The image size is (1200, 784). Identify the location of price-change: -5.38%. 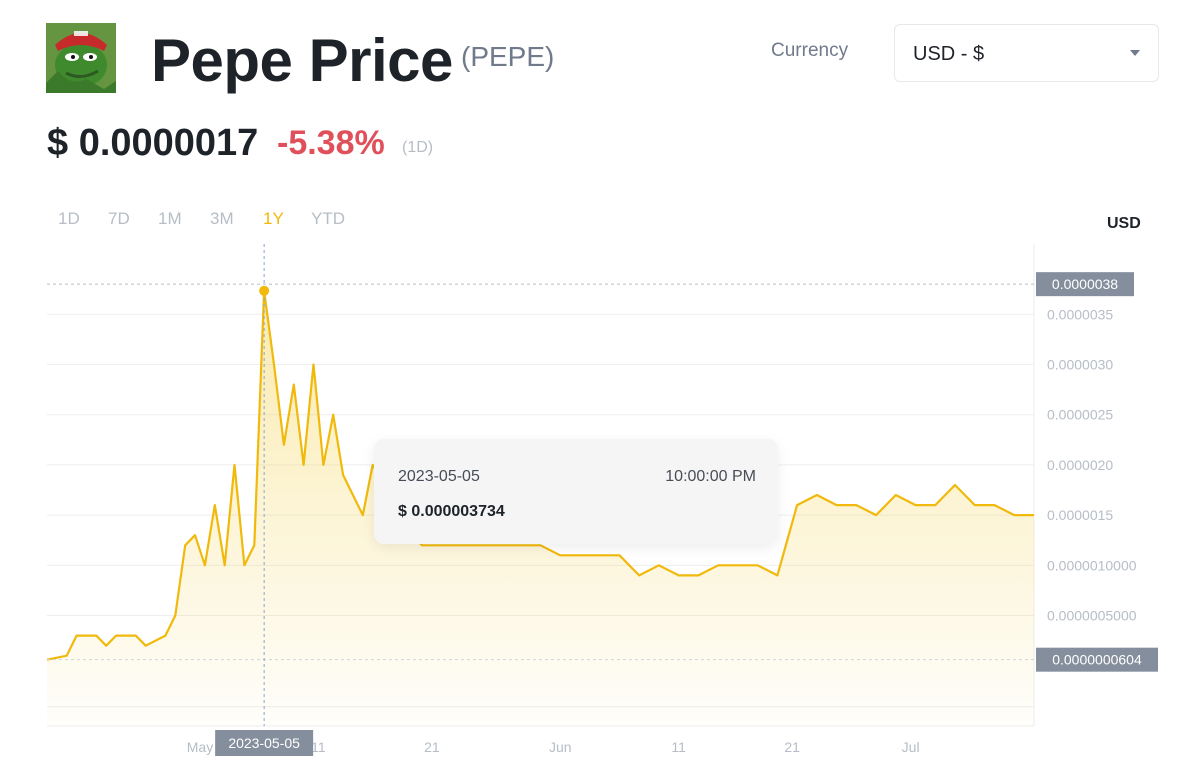
(331, 143).